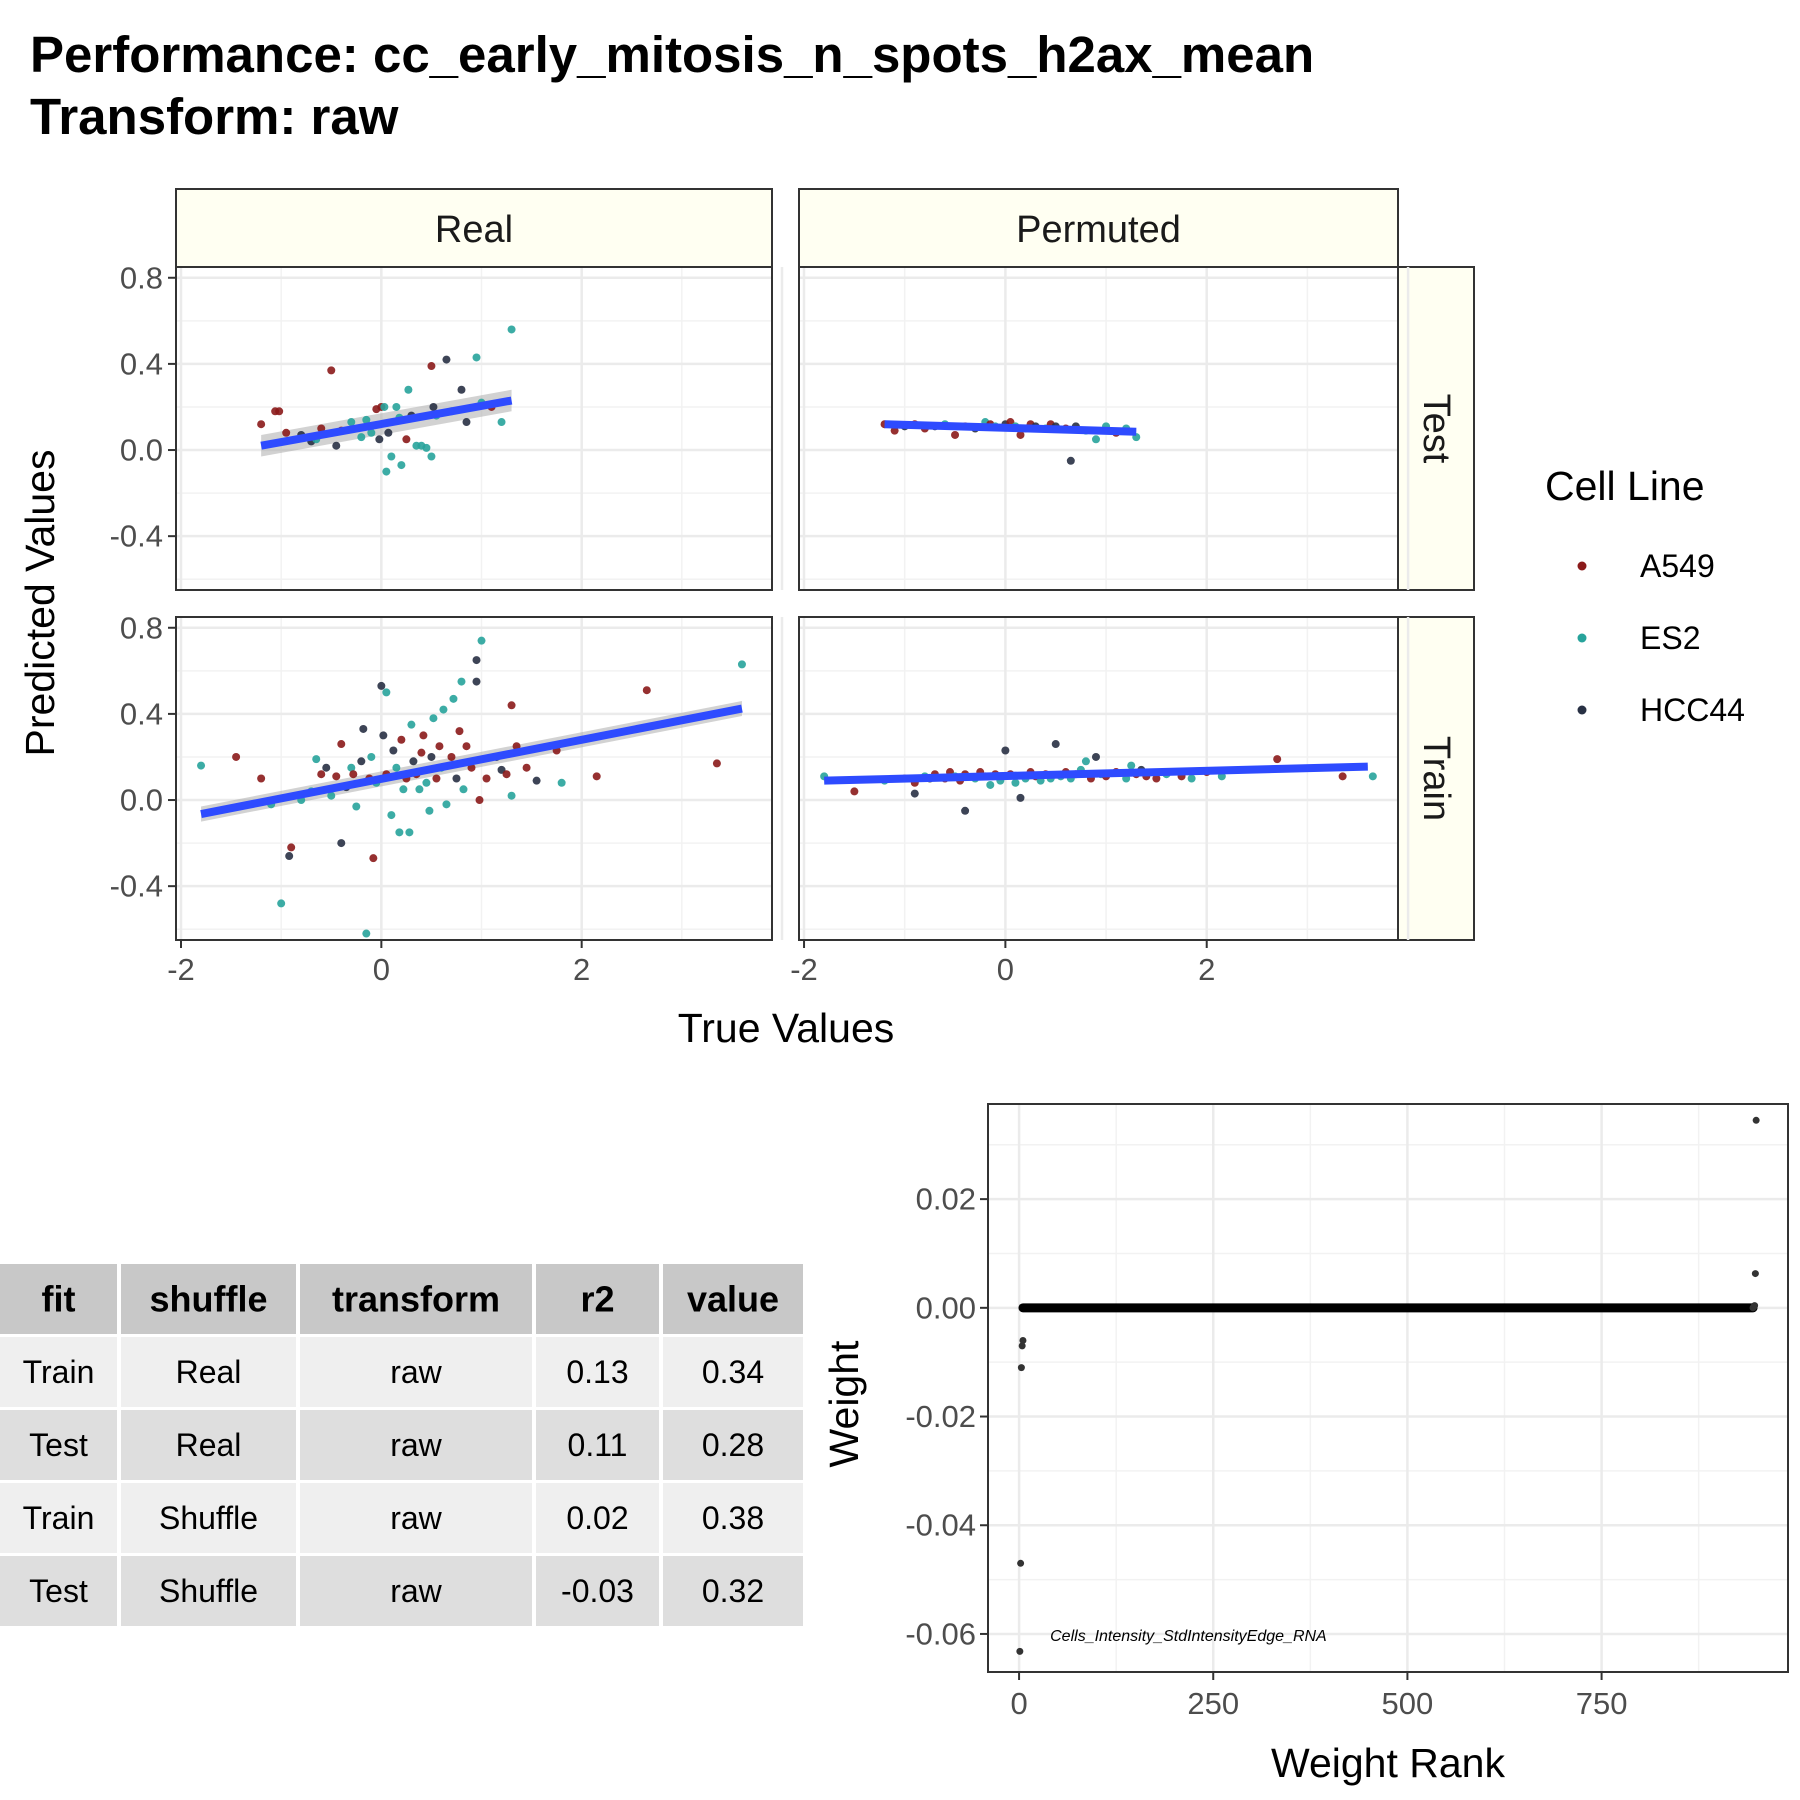 The image size is (1800, 1800). What do you see at coordinates (141, 627) in the screenshot?
I see `y-tick-label: 0.8` at bounding box center [141, 627].